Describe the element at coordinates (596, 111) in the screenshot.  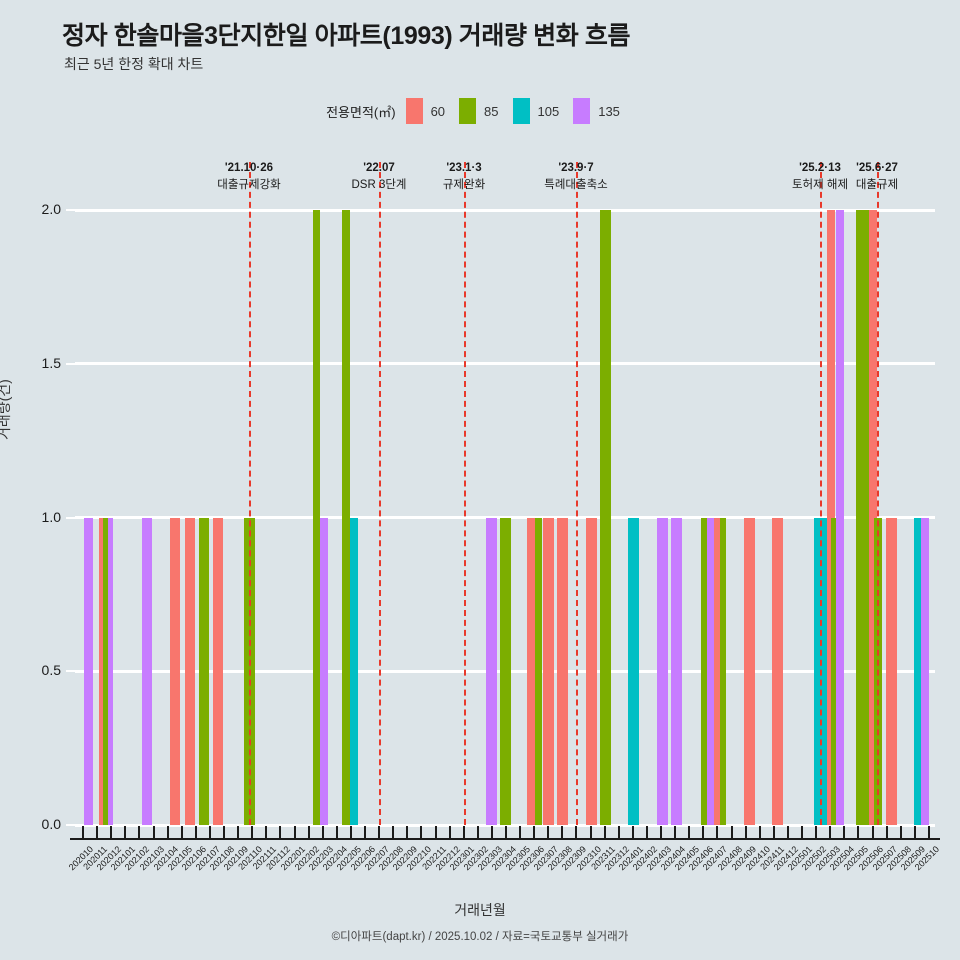
I see `legend-item-135: 135` at that location.